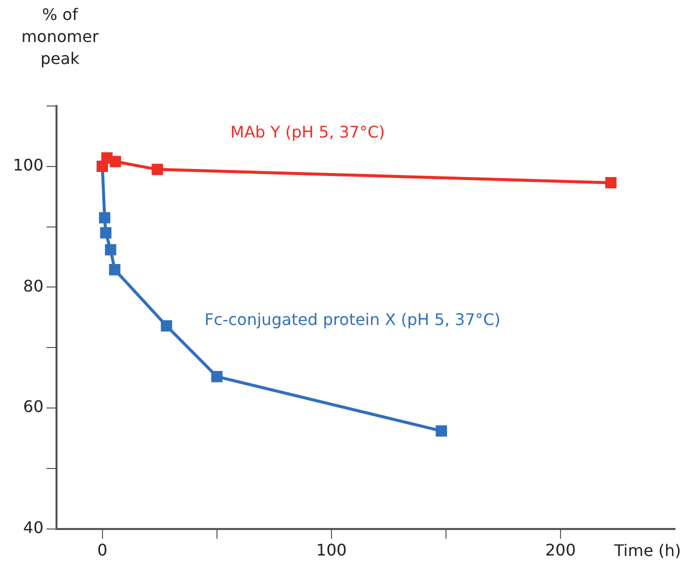 The image size is (683, 568). Describe the element at coordinates (60, 37) in the screenshot. I see `y-axis-title: % of monomer peak` at that location.